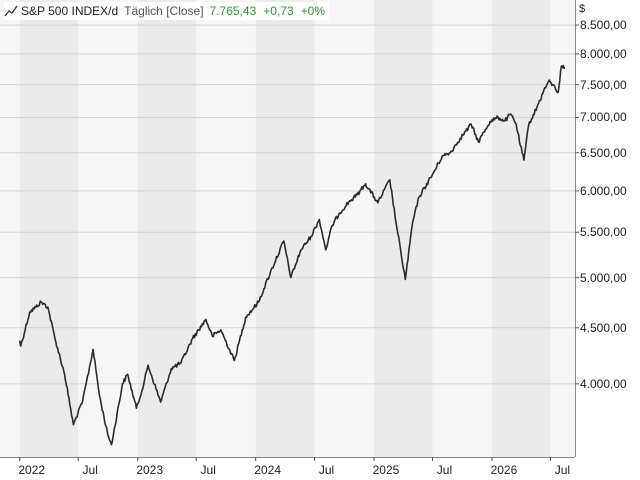  Describe the element at coordinates (603, 53) in the screenshot. I see `y-tick-label: 8.000,00` at that location.